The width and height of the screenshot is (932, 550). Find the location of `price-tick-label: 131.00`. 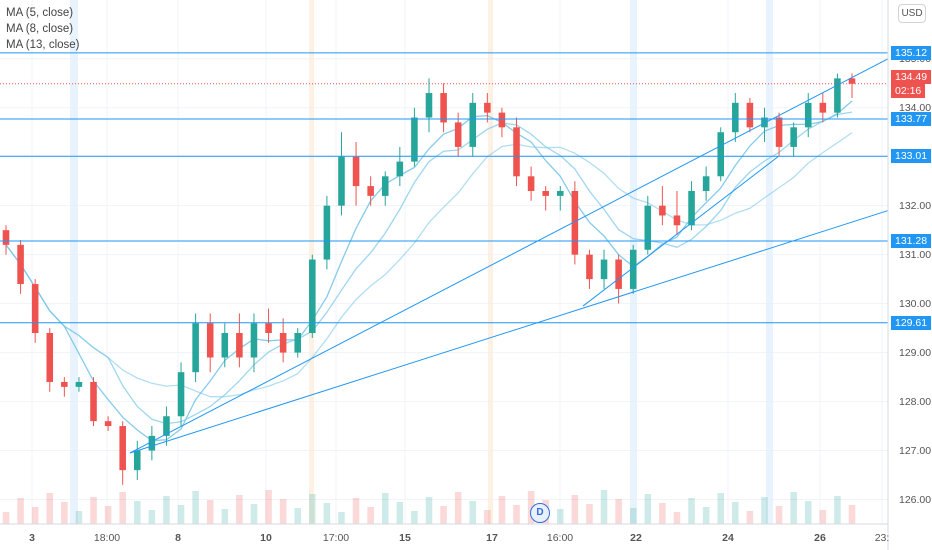

price-tick-label: 131.00 is located at coordinates (915, 254).